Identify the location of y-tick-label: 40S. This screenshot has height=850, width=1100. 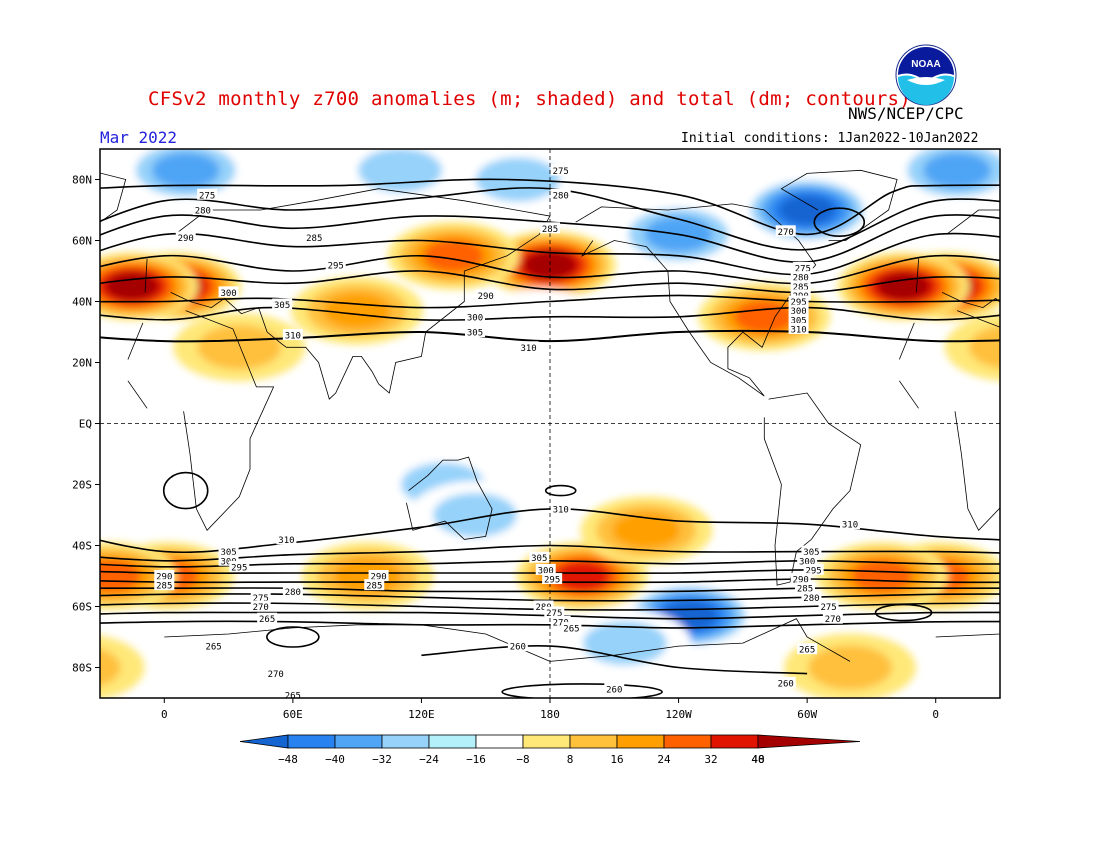
(82, 546).